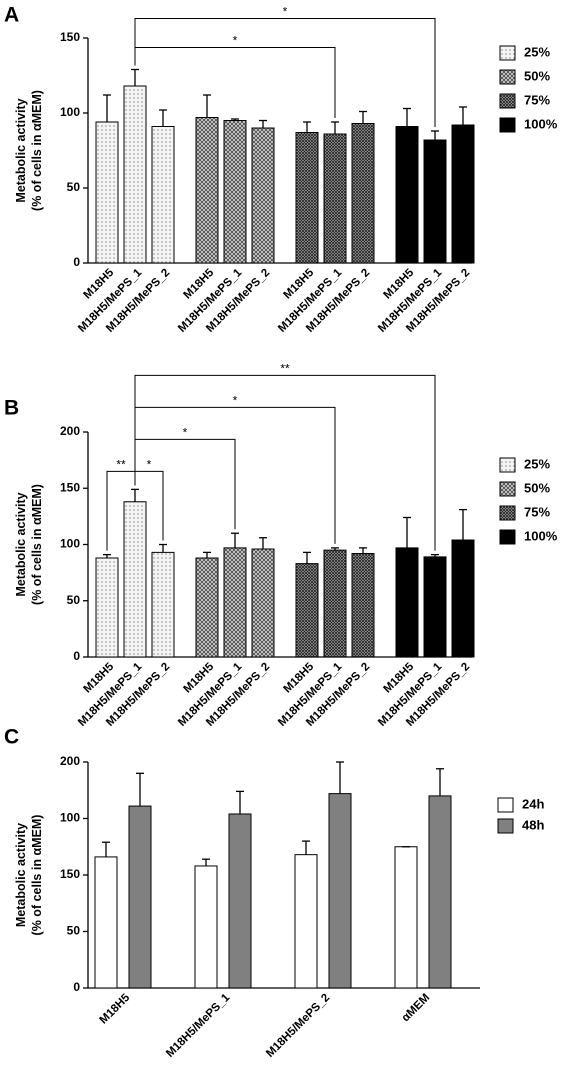 This screenshot has width=575, height=1074. Describe the element at coordinates (11, 408) in the screenshot. I see `panel-label: B` at that location.